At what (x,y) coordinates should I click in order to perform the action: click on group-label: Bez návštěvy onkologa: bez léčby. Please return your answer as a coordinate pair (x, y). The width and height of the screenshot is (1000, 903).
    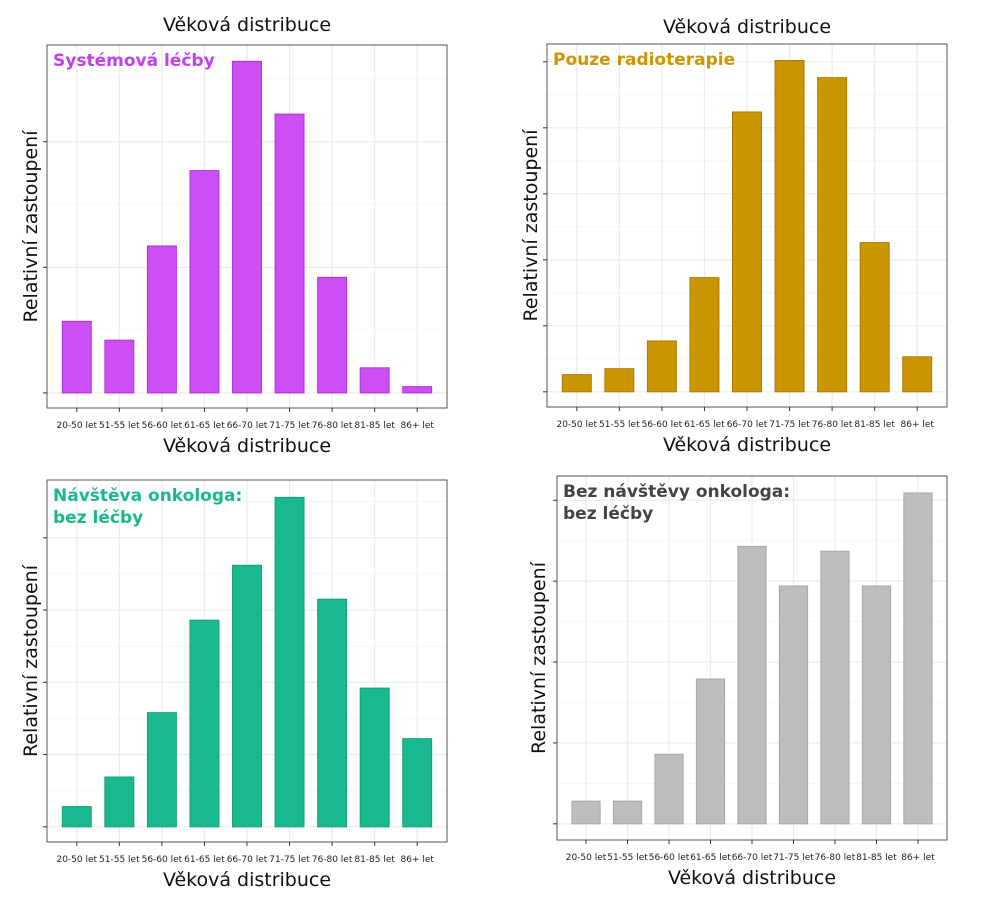
    Looking at the image, I should click on (676, 503).